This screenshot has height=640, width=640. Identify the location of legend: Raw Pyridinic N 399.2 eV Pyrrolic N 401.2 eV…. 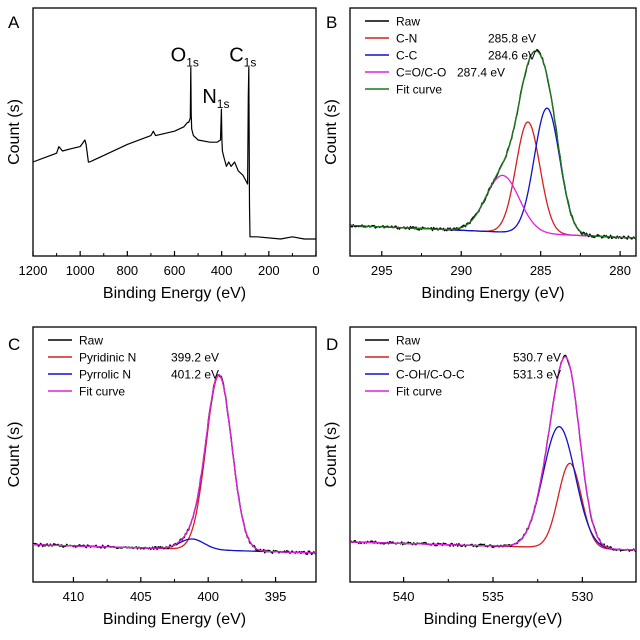
(133, 366).